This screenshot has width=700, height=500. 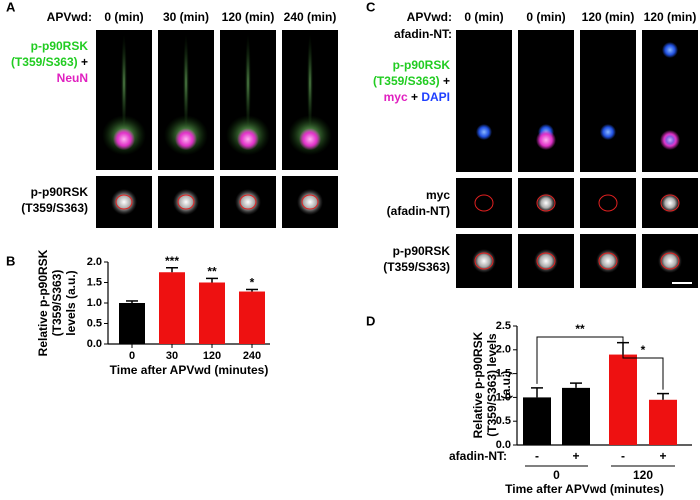 I want to click on condition-label: afadin-NT:, so click(x=423, y=34).